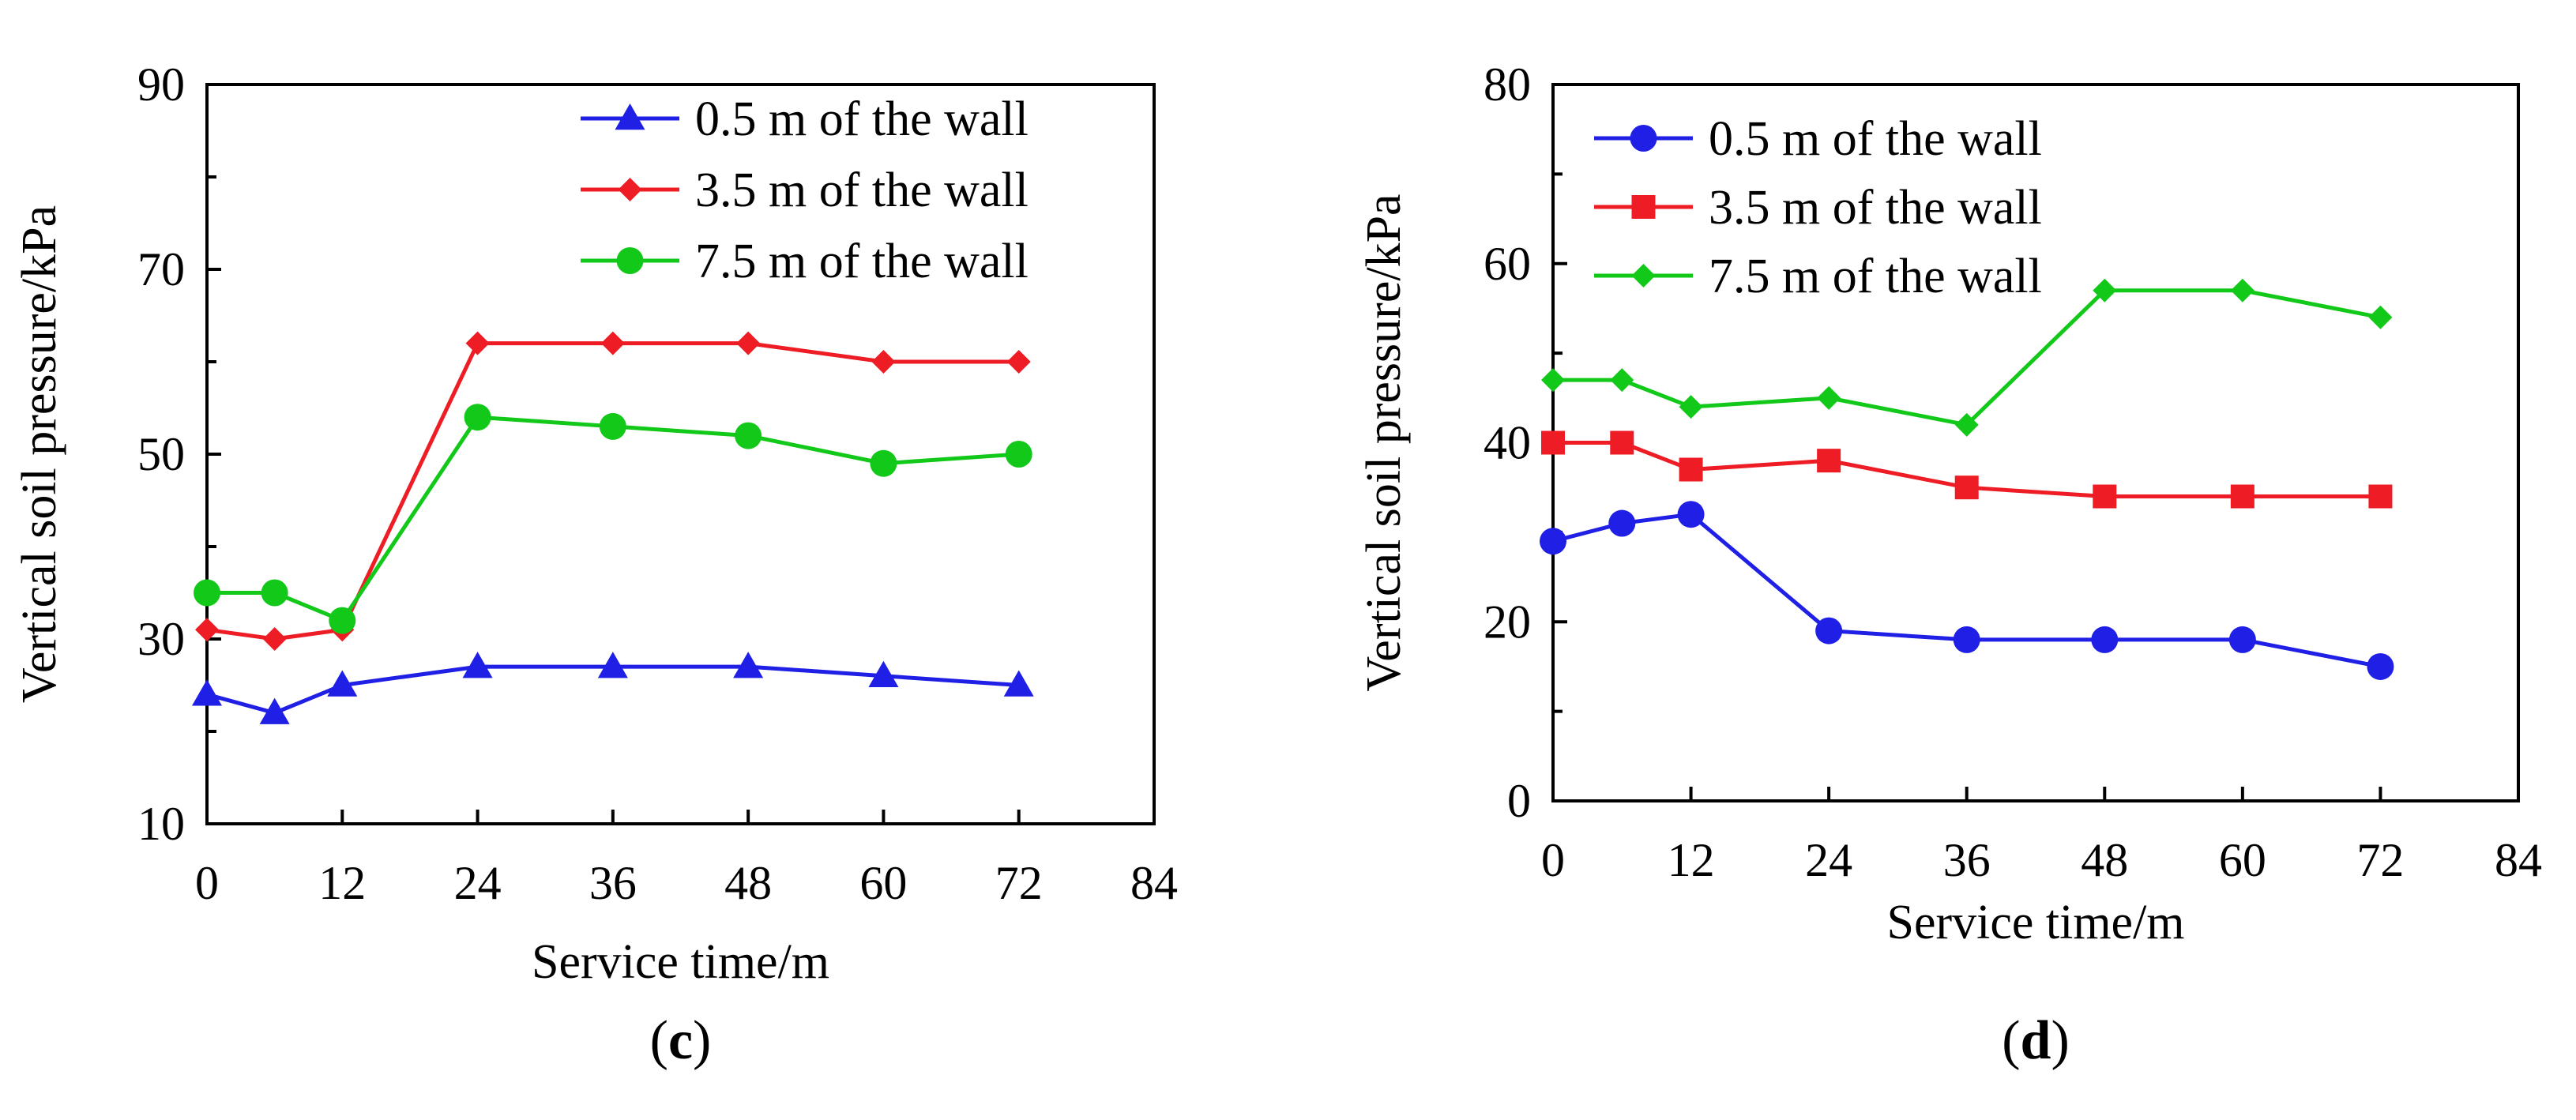 The width and height of the screenshot is (2576, 1120). I want to click on panel-label-letter: c, so click(680, 1040).